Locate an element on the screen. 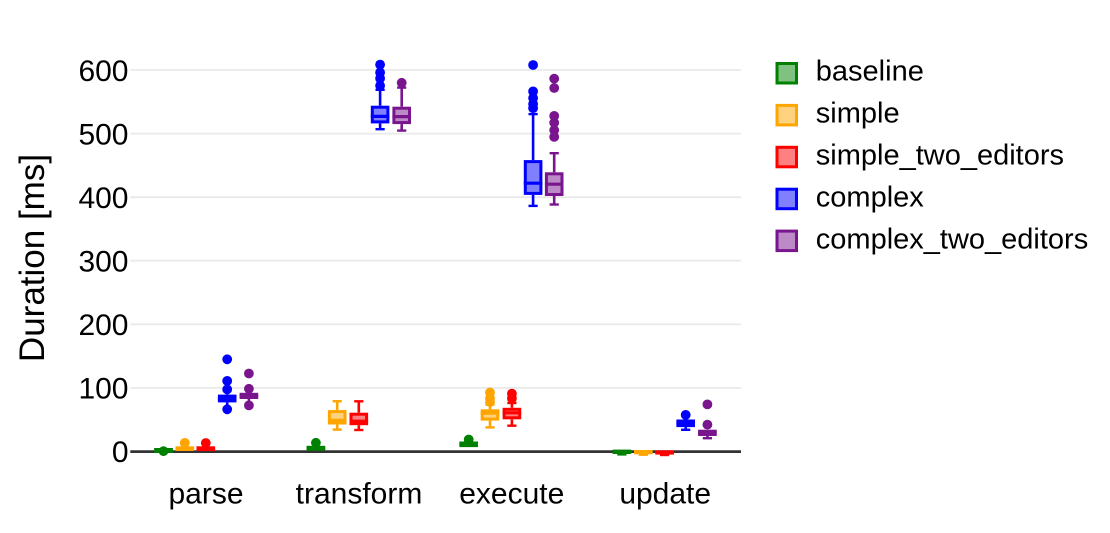 The width and height of the screenshot is (1110, 533). svg-text: 300 is located at coordinates (103, 262).